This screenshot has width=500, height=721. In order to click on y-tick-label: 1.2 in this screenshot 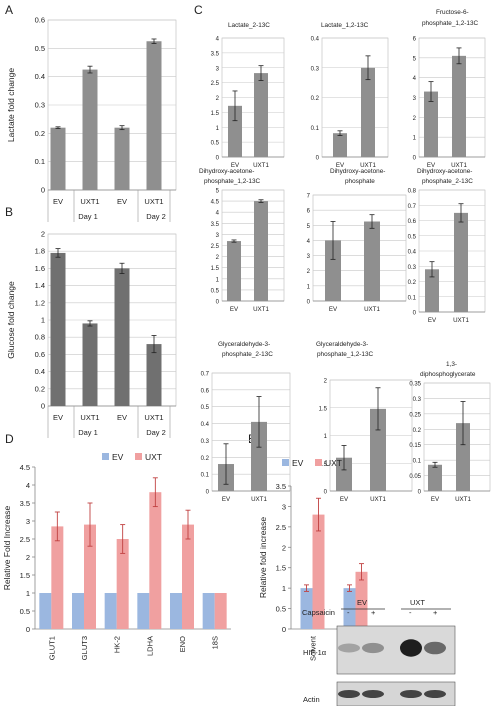, I will do `click(40, 302)`.